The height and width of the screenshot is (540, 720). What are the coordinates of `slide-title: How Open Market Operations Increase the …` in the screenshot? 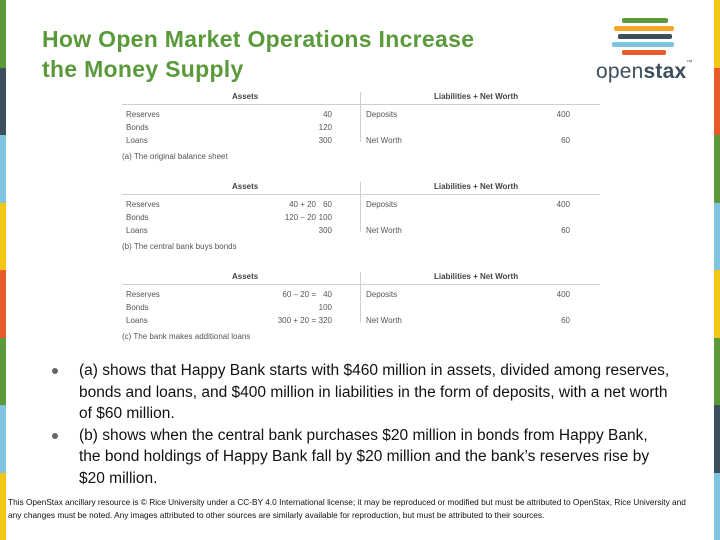 It's located at (312, 54).